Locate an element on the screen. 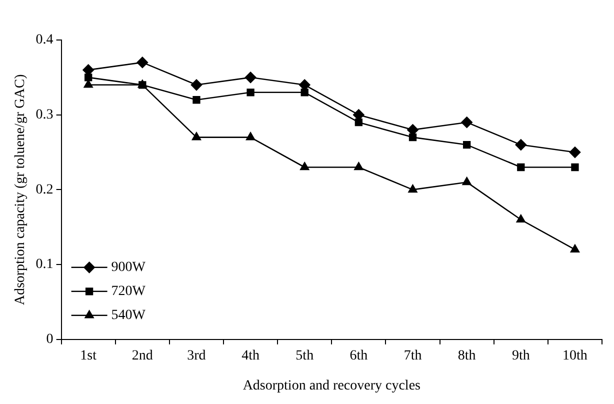 The height and width of the screenshot is (404, 614). y-axis-title: Adsorption capacity (gr toluene/gr GAC) is located at coordinates (20, 190).